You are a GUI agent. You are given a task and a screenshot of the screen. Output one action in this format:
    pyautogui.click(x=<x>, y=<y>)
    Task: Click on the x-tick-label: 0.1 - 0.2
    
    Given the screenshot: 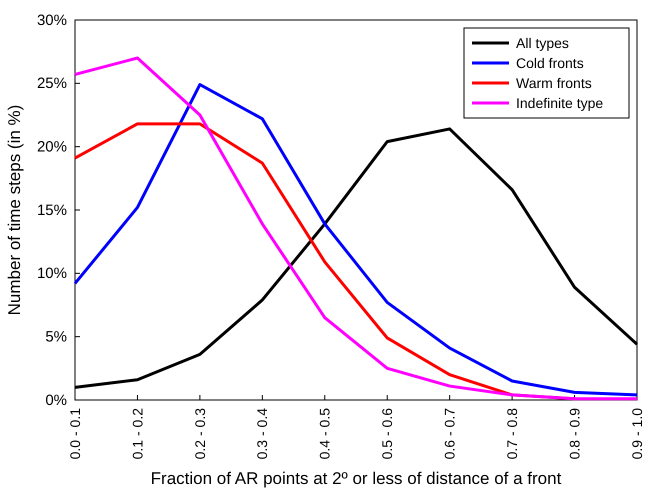 What is the action you would take?
    pyautogui.click(x=137, y=434)
    